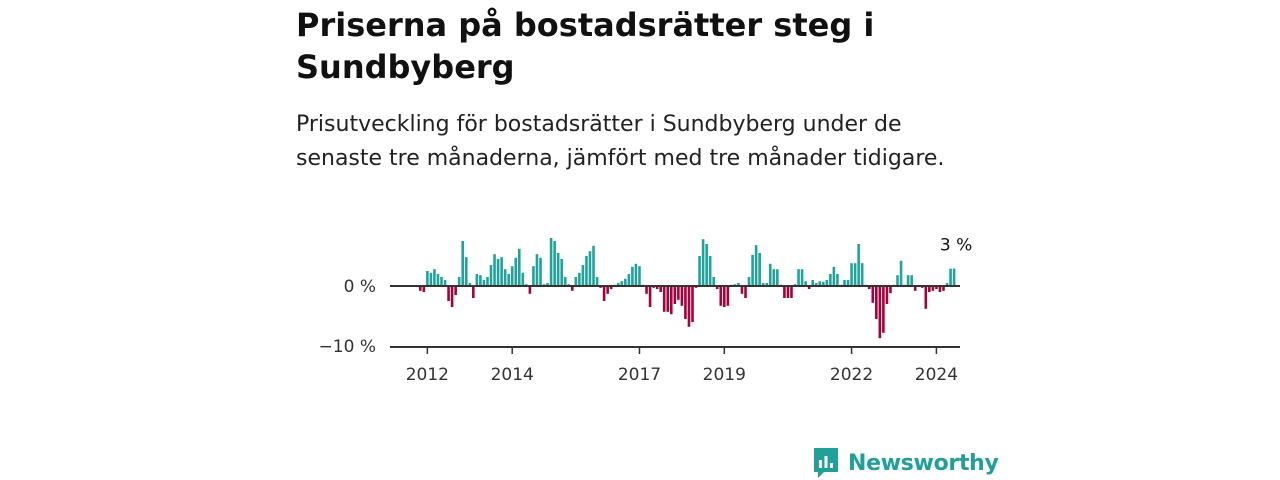 Image resolution: width=1280 pixels, height=480 pixels. I want to click on newsworthy-logo-text: Newsworthy, so click(923, 463).